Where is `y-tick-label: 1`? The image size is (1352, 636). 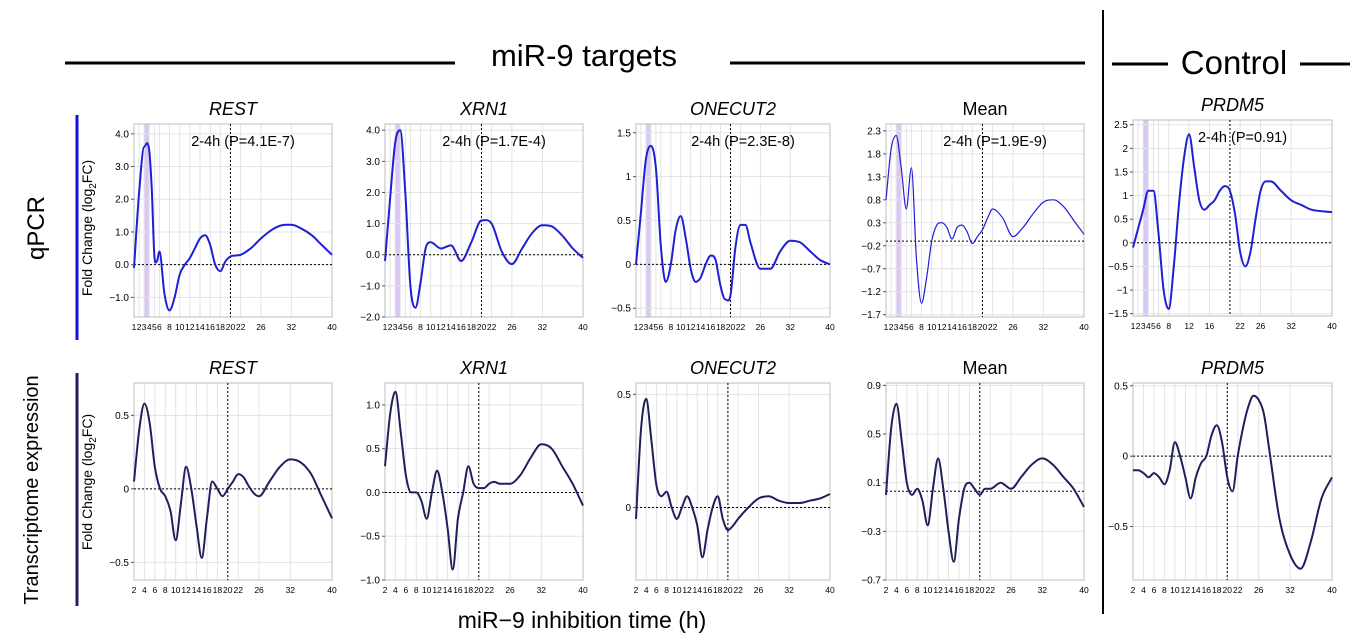 y-tick-label: 1 is located at coordinates (1125, 196).